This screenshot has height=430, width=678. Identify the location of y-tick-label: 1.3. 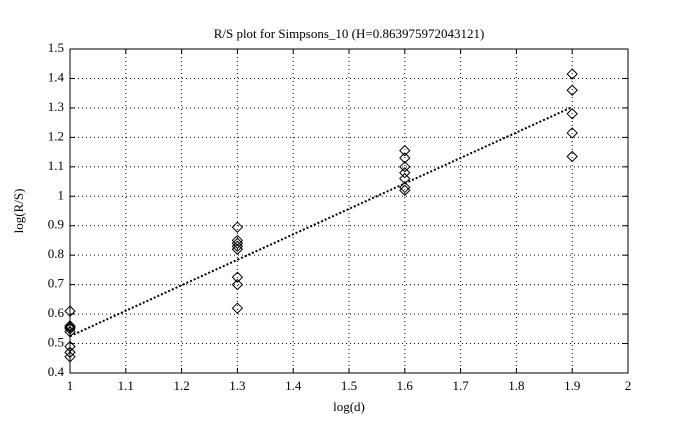
(56, 106).